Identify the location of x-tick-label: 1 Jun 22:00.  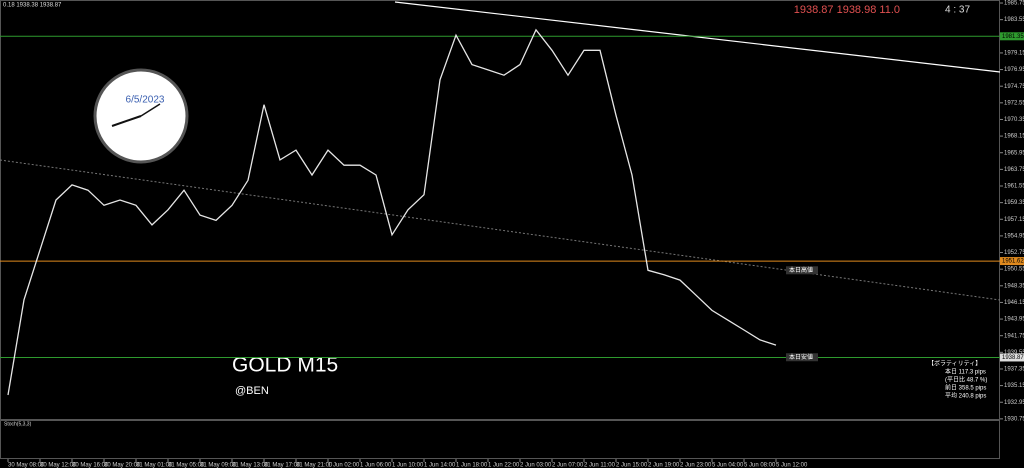
(504, 465).